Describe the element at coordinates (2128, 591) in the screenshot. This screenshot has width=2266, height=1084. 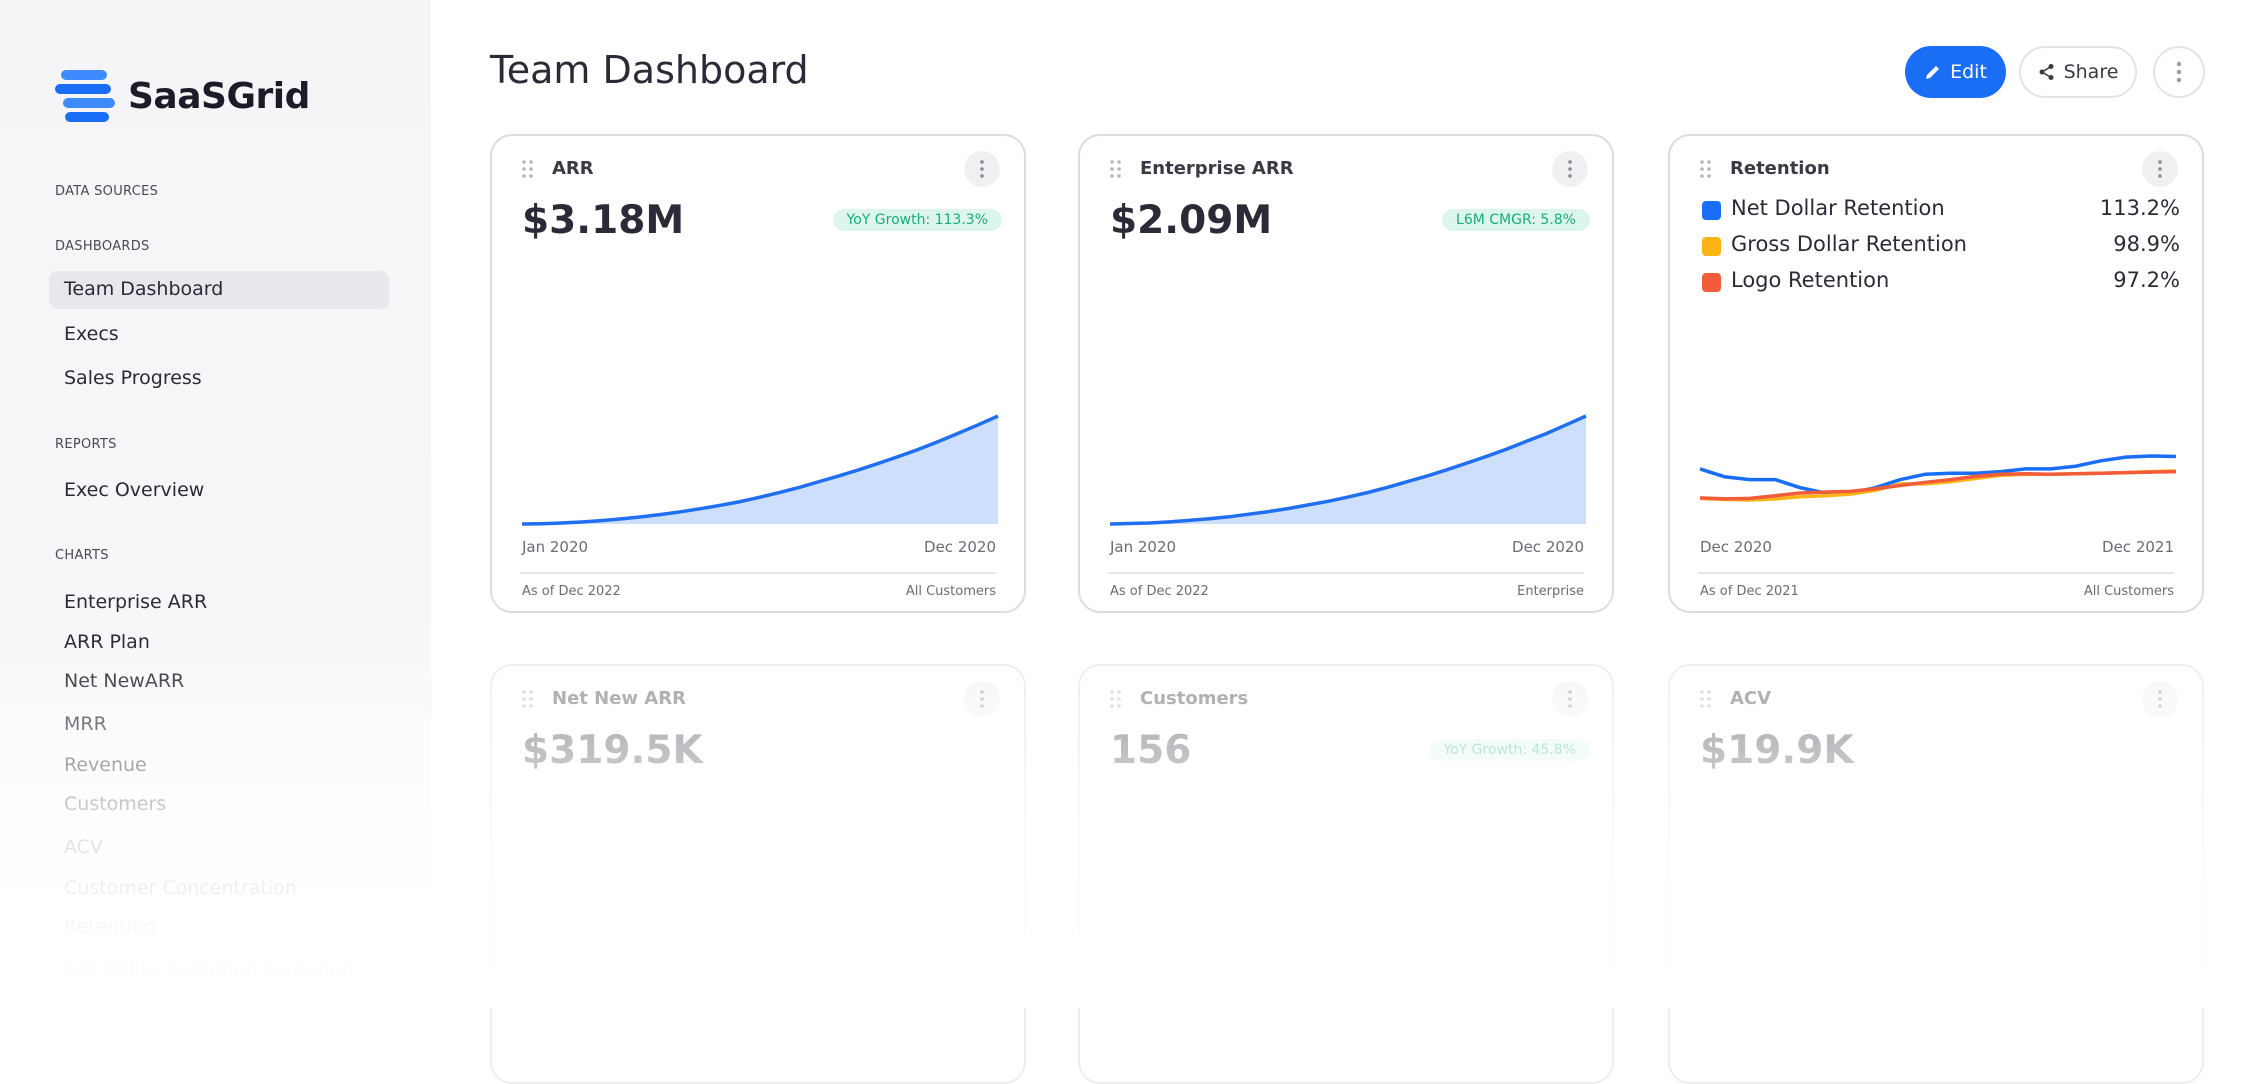
I see `footer-right: All Customers` at that location.